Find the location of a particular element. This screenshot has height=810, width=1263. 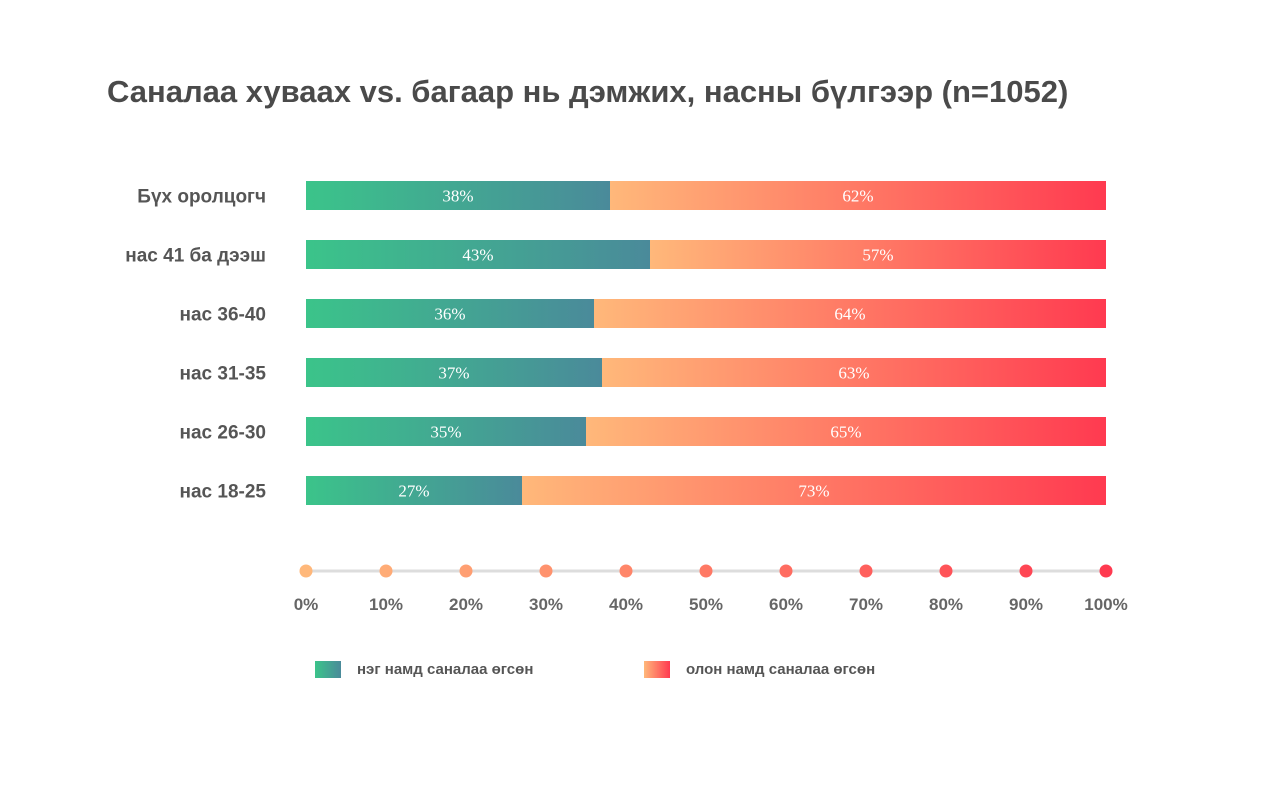

axis-tick-label: 0% is located at coordinates (306, 604).